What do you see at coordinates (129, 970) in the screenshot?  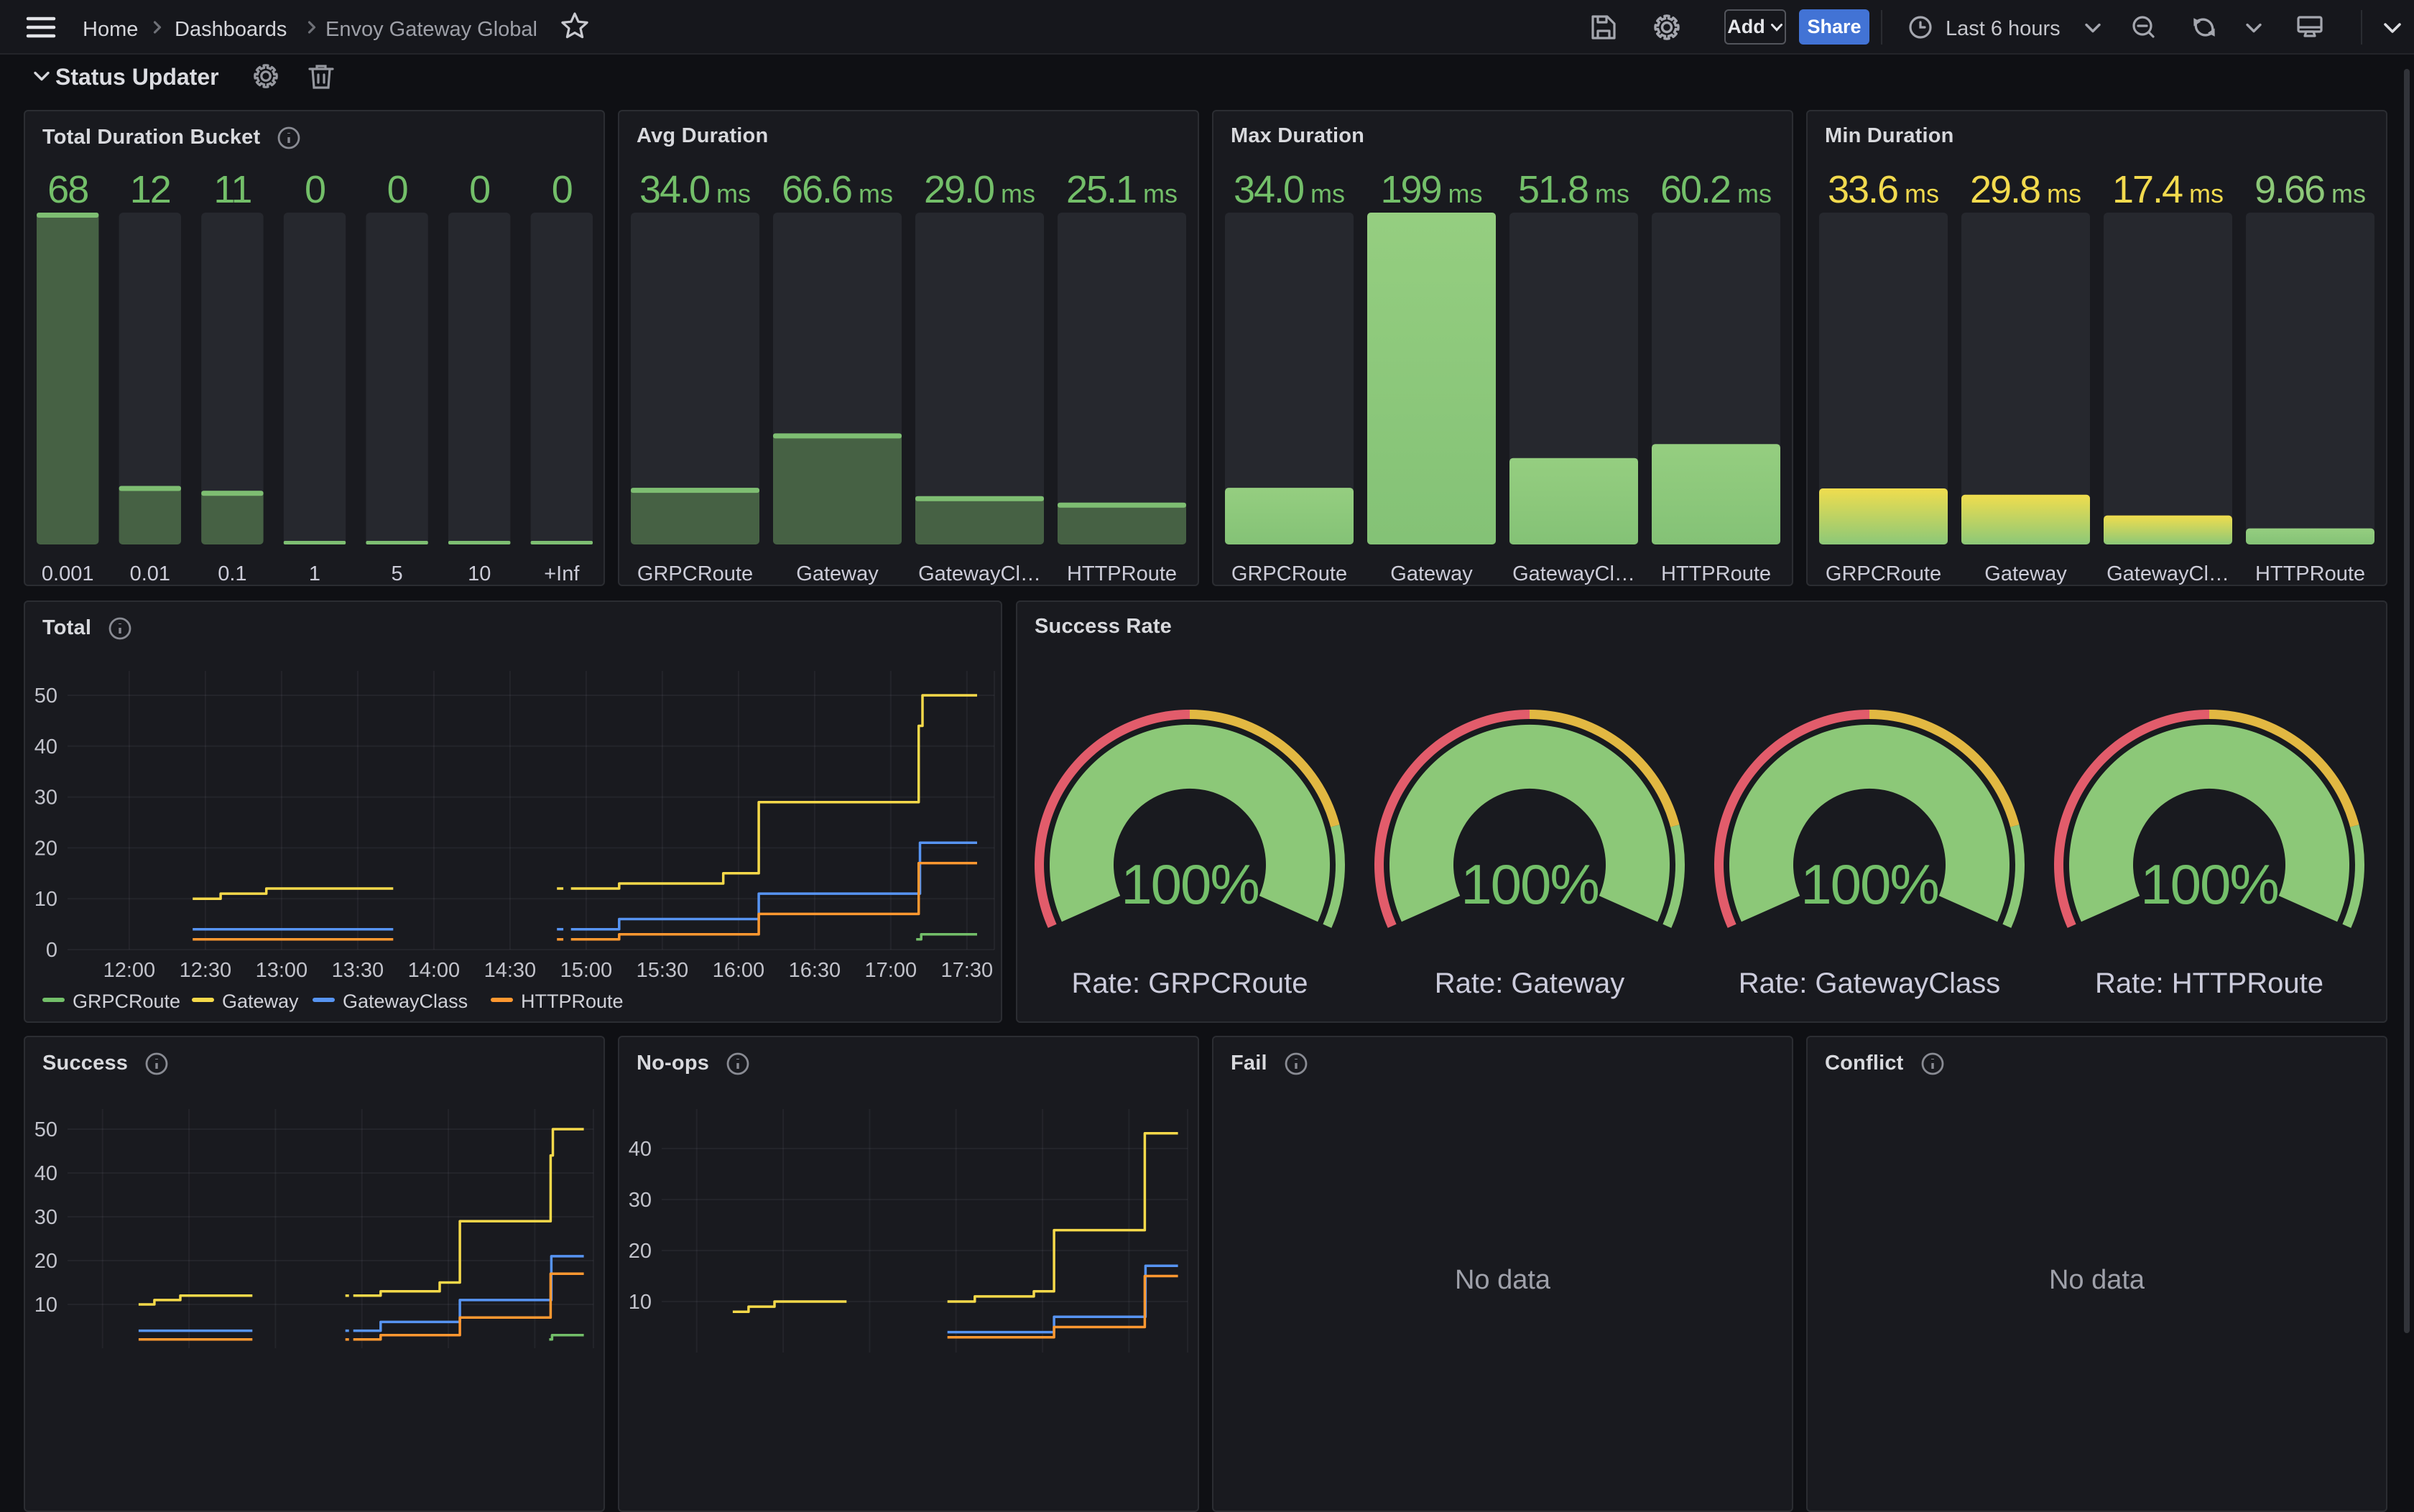 I see `svg-text: 12:00` at bounding box center [129, 970].